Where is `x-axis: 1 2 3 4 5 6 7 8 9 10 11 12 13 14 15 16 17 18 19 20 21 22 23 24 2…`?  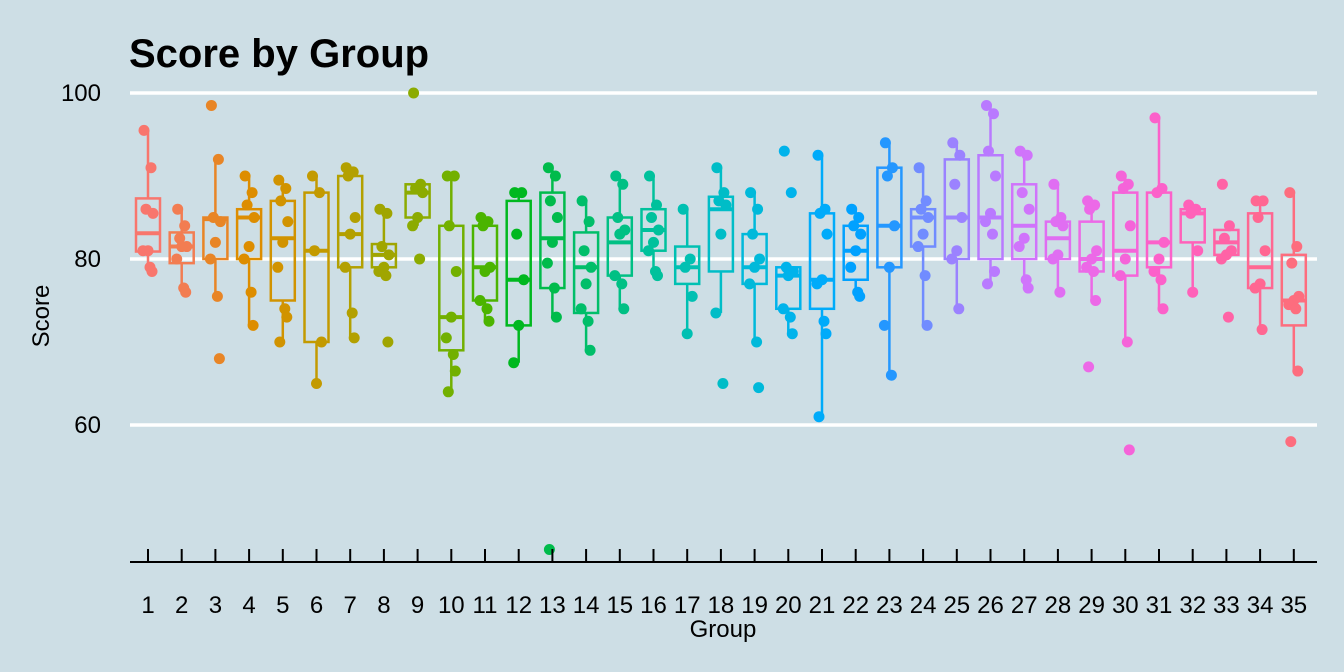
x-axis: 1 2 3 4 5 6 7 8 9 10 11 12 13 14 15 16 17 18 19 20 21 22 23 24 2… is located at coordinates (724, 584).